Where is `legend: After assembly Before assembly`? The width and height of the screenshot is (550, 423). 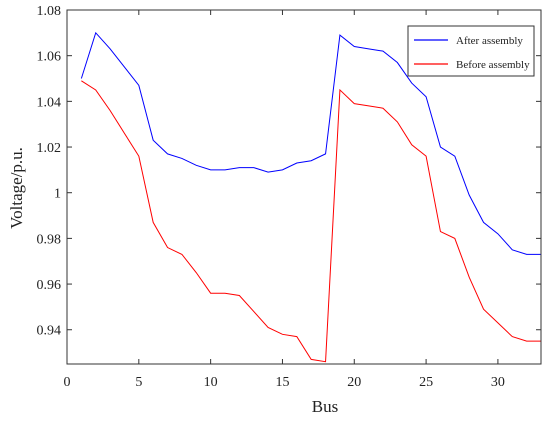
legend: After assembly Before assembly is located at coordinates (471, 51).